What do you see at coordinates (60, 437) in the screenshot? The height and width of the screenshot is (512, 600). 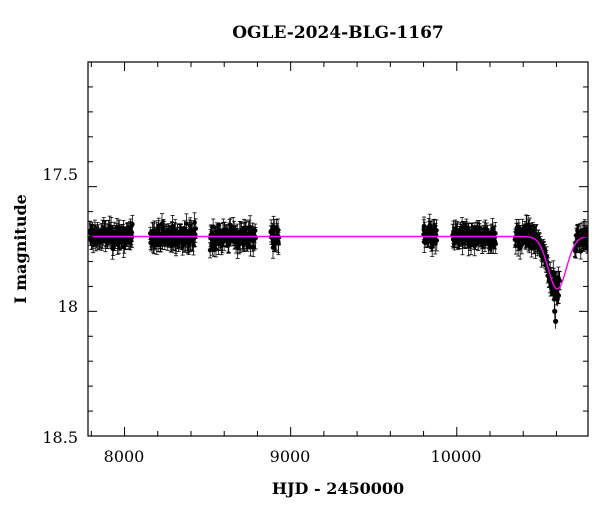 I see `y-tick-label: 18.5` at bounding box center [60, 437].